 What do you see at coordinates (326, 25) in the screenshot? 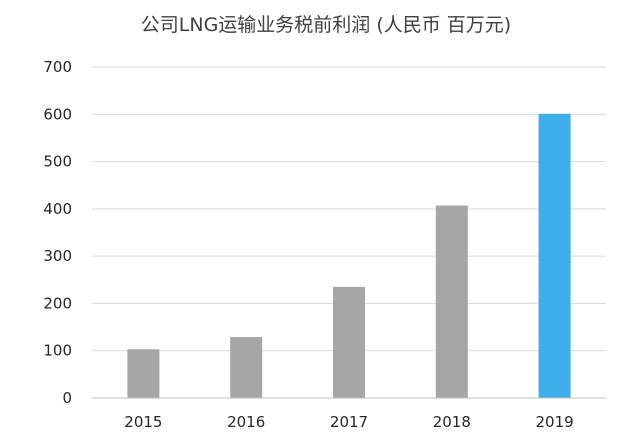
I see `chart-title: 公司LNG运输业务税前利润 (人民币 百万元)` at bounding box center [326, 25].